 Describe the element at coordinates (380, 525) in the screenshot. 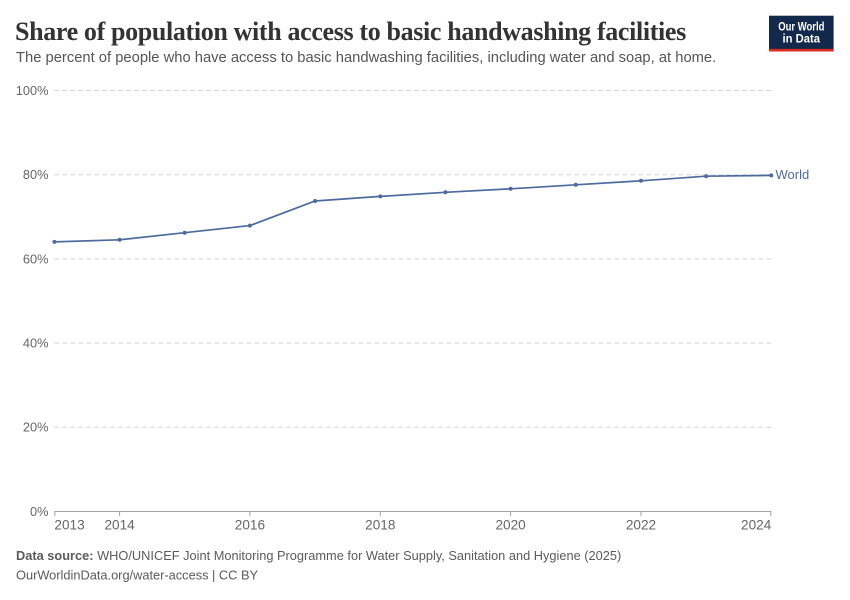

I see `svg-text: 2018` at that location.